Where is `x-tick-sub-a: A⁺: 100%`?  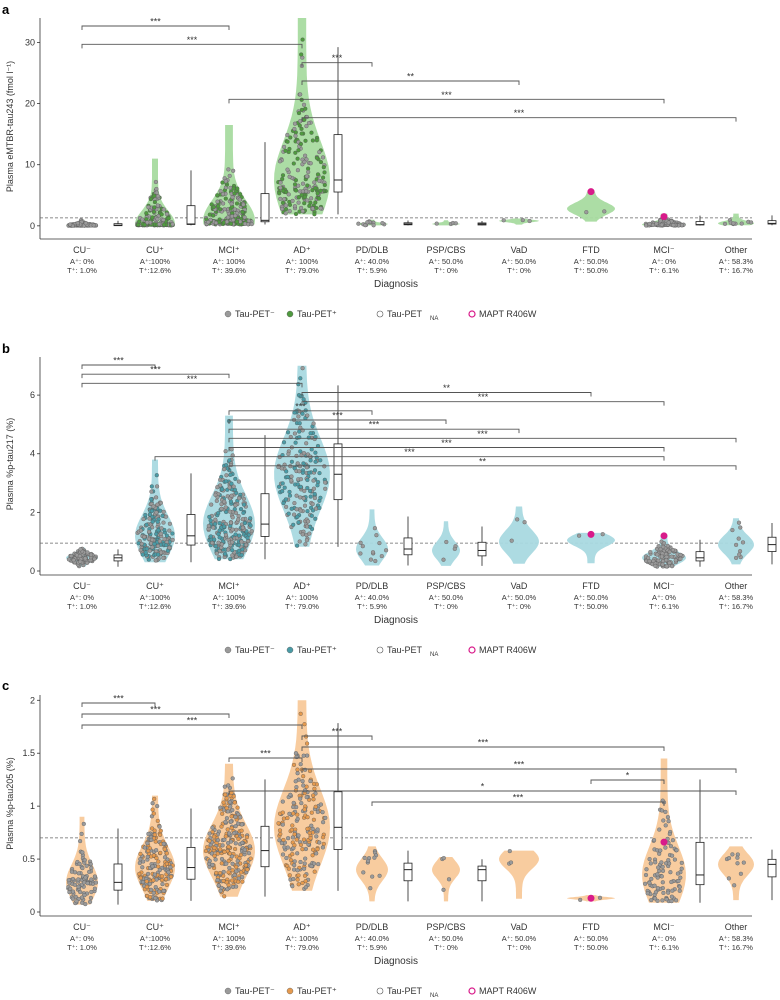
x-tick-sub-a: A⁺: 100% is located at coordinates (302, 597).